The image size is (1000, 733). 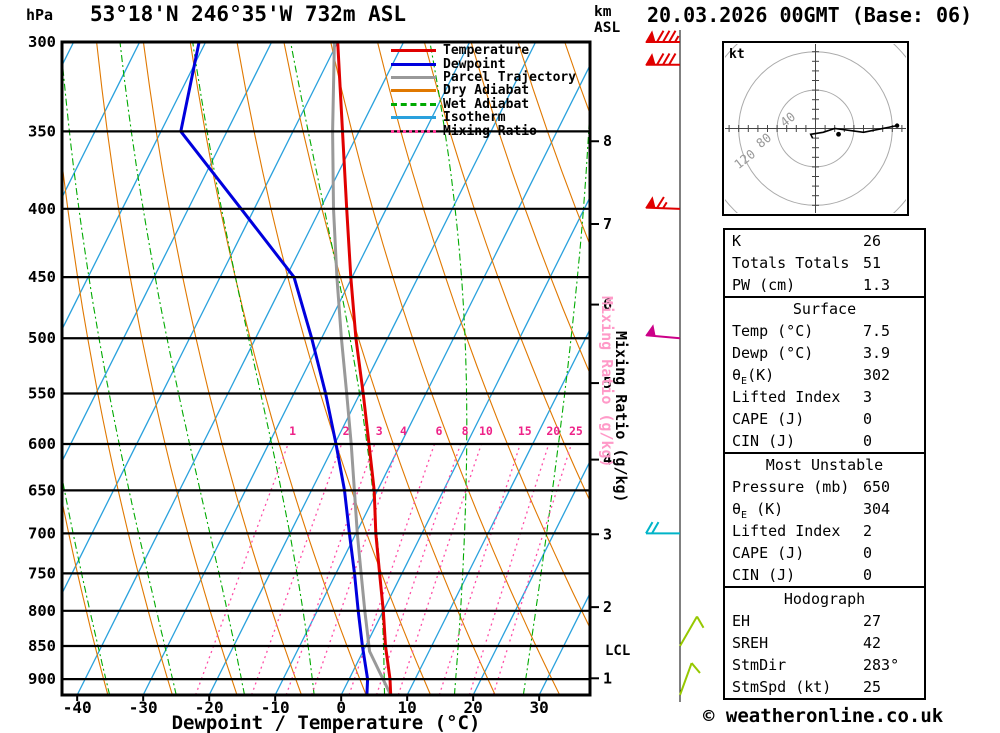 What do you see at coordinates (607, 678) in the screenshot?
I see `km-tick-label: 1` at bounding box center [607, 678].